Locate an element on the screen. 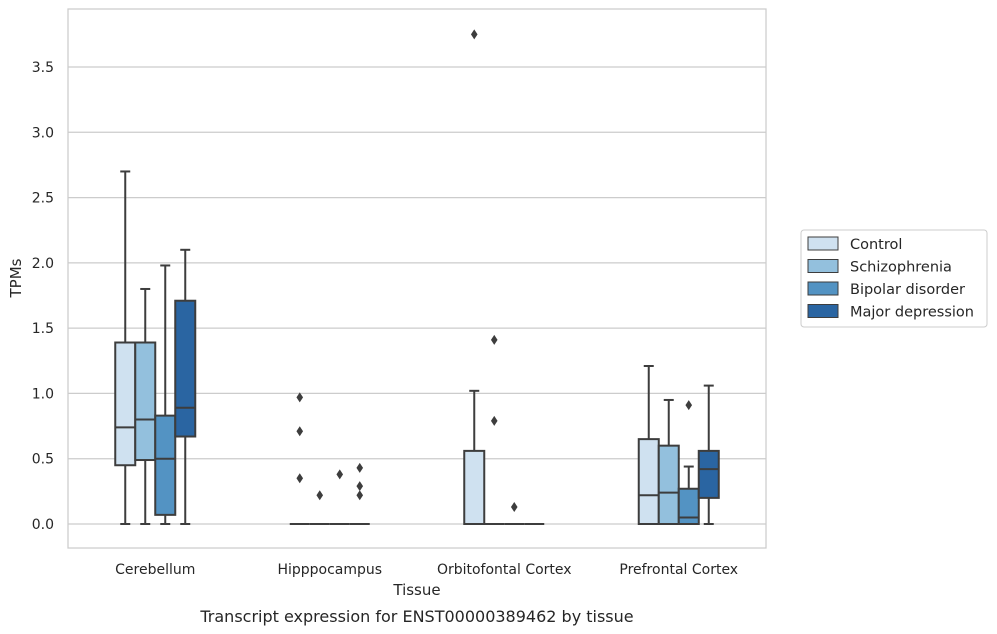 The height and width of the screenshot is (634, 997). y-tick-label: 2.0 is located at coordinates (43, 264).